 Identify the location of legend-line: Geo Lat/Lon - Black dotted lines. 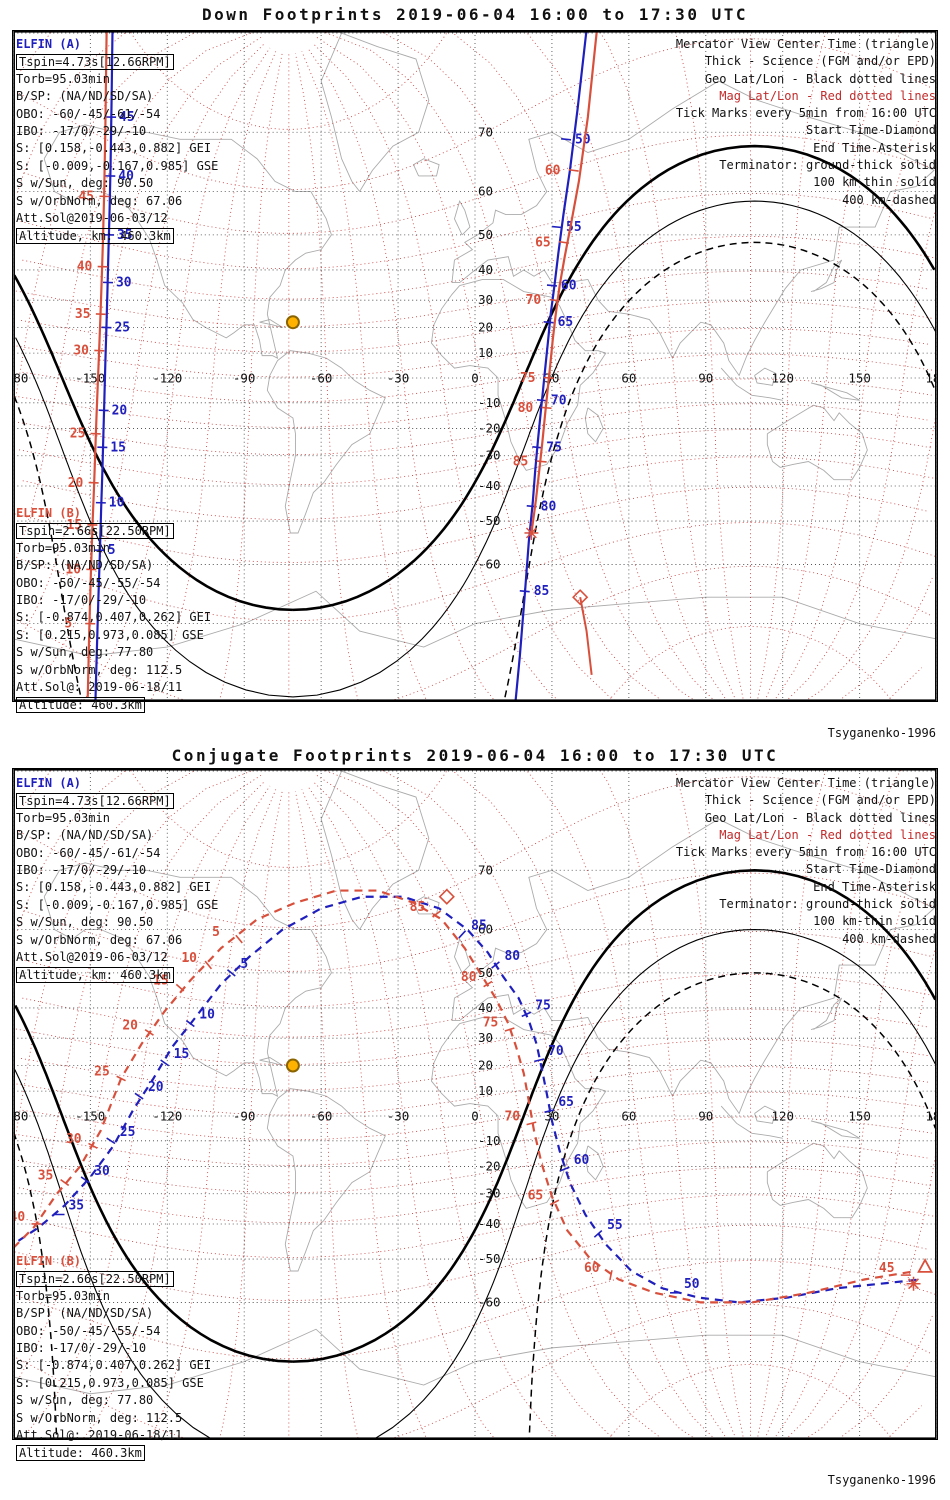
(820, 78).